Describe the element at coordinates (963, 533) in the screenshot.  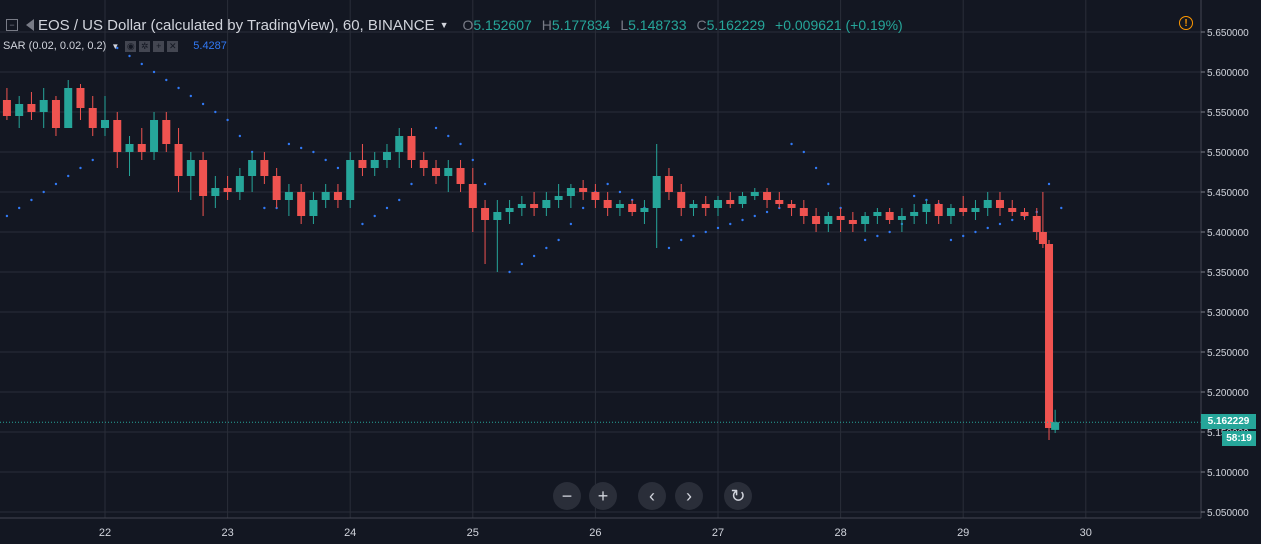
I see `time-tick-label: 29` at that location.